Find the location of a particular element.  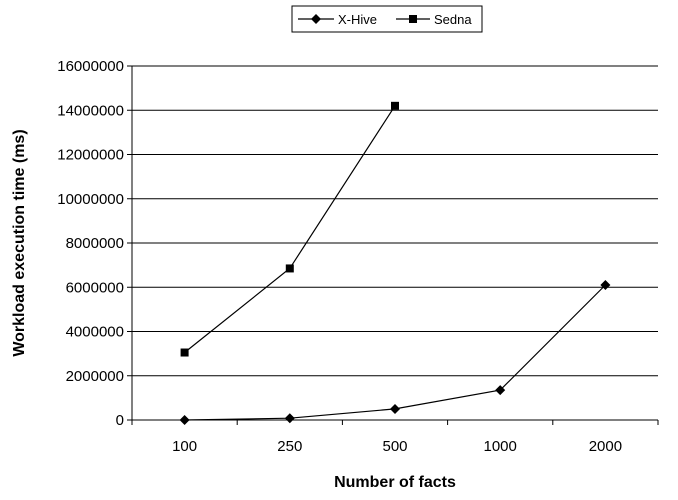

legend-item-sedna: Sedna is located at coordinates (434, 19).